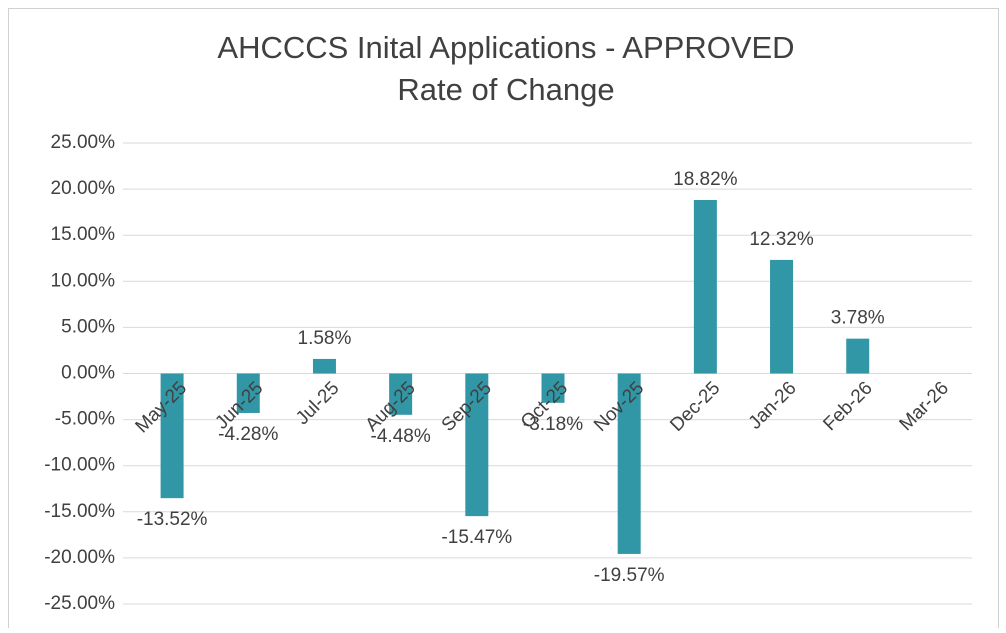 This screenshot has height=633, width=1006. Describe the element at coordinates (83, 234) in the screenshot. I see `y-tick-label: 15.00%` at that location.